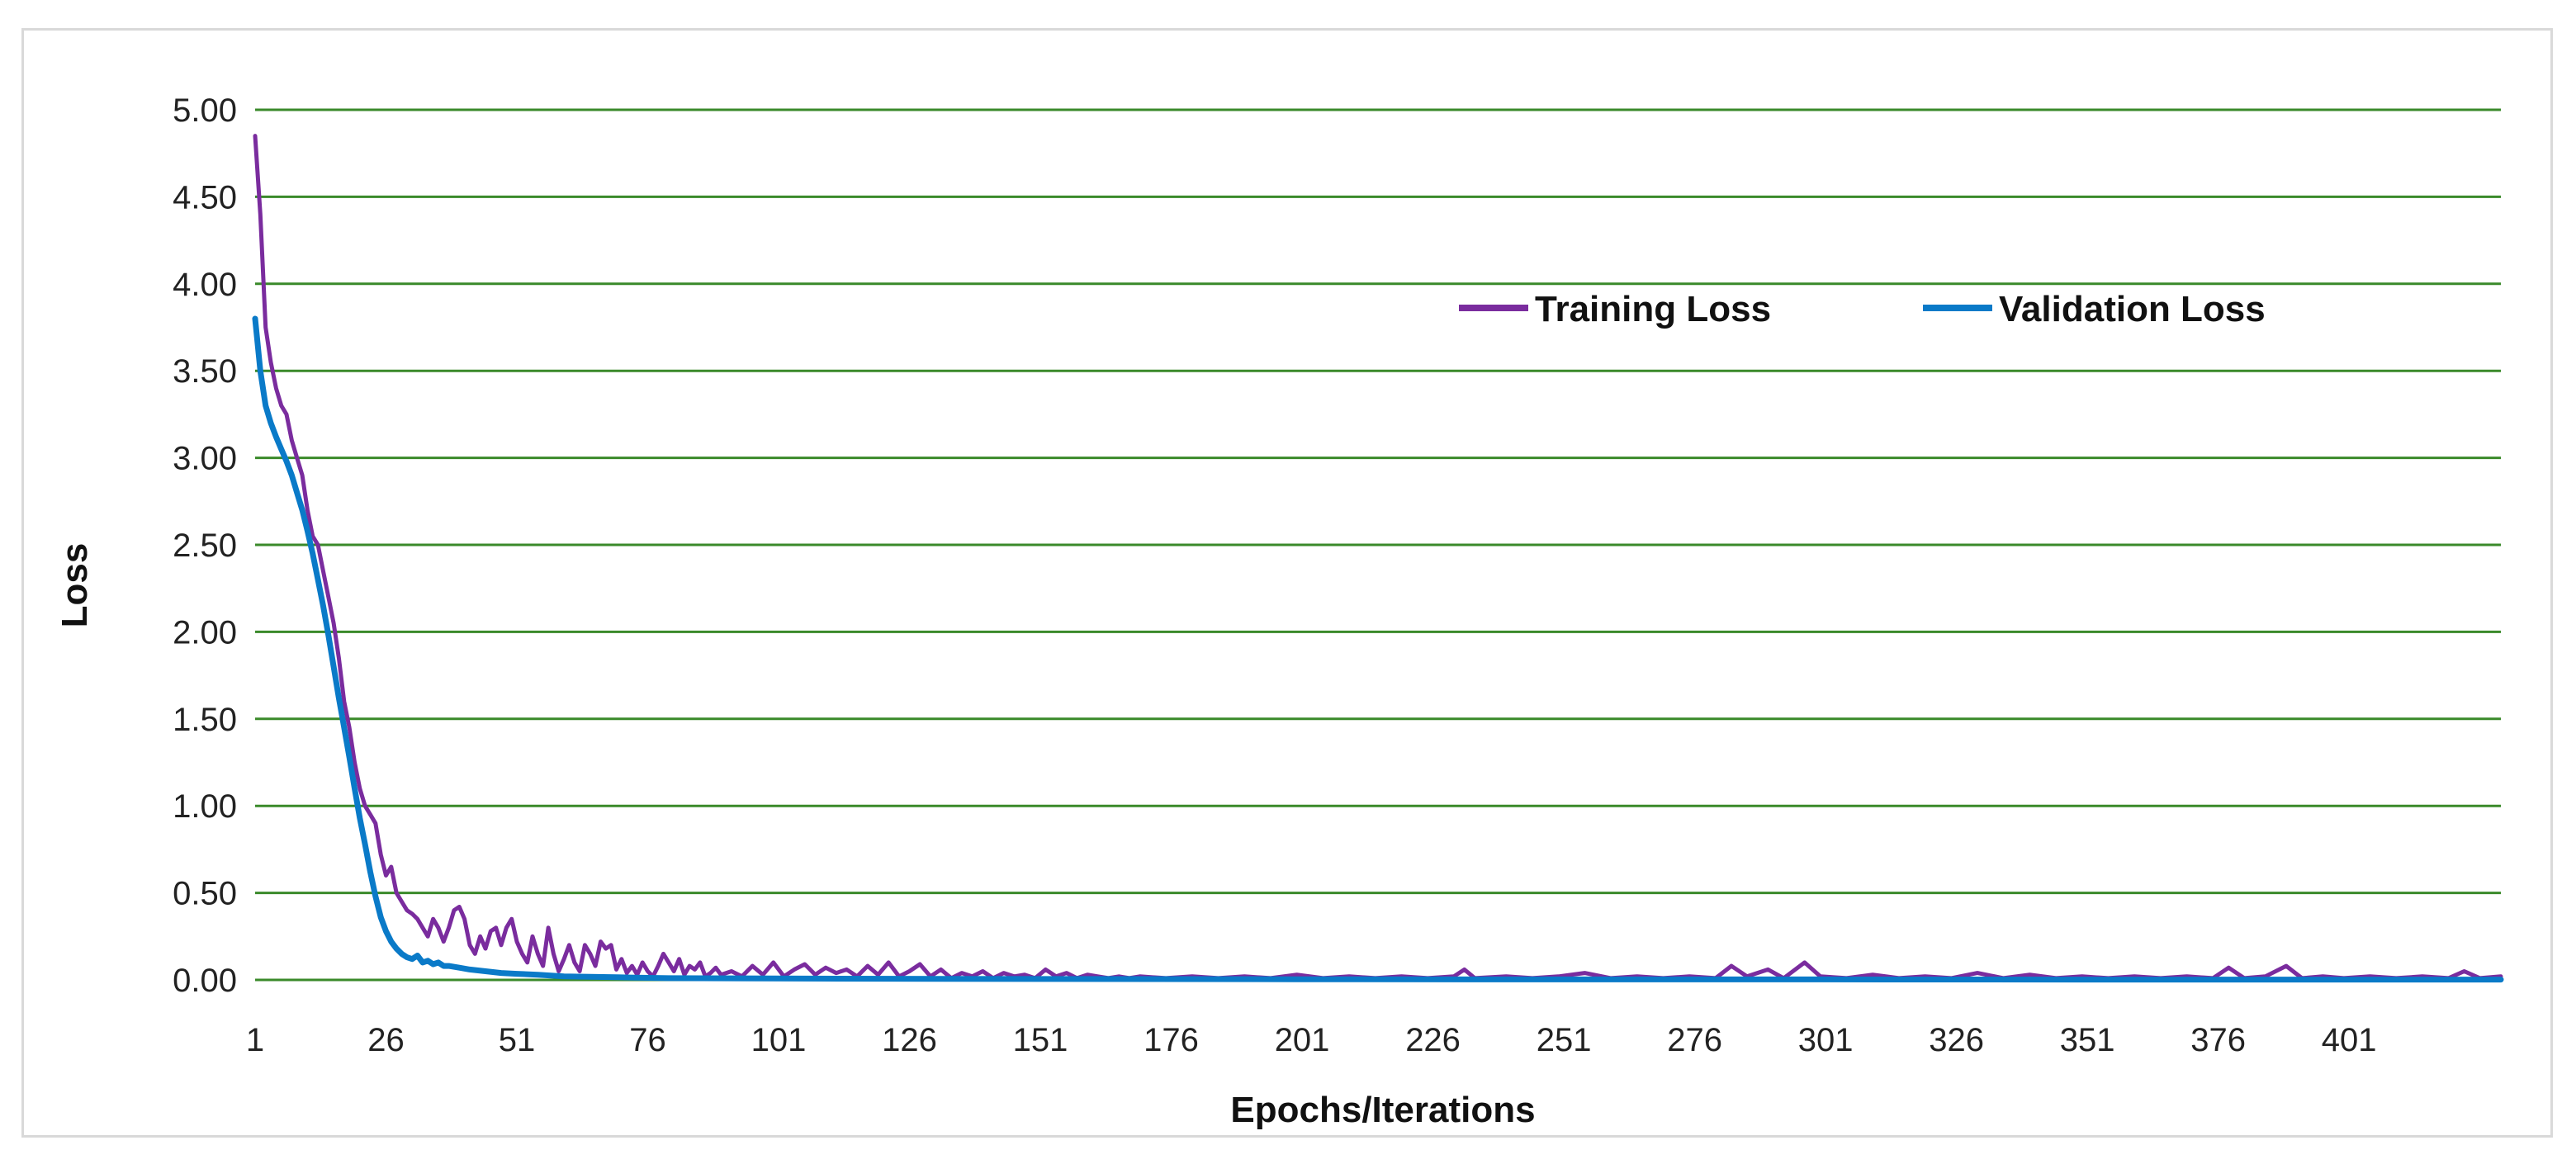  I want to click on x-tick-label: 26, so click(386, 1040).